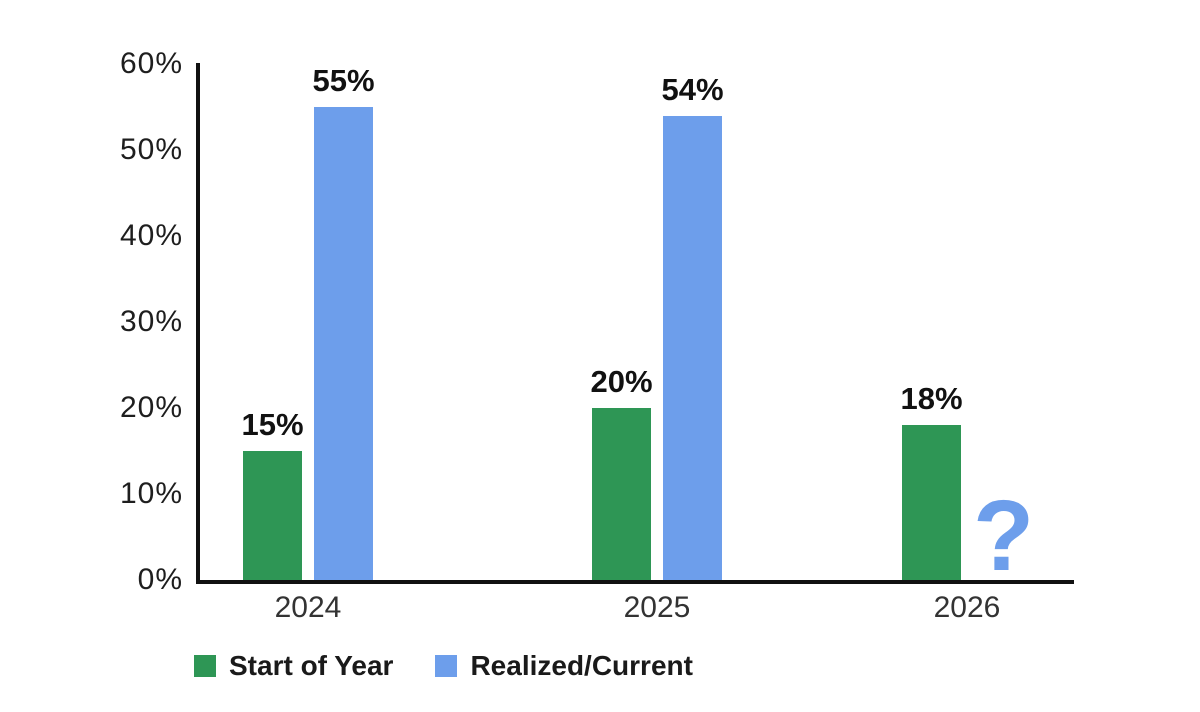 The image size is (1200, 712). I want to click on y-tick-label: 10%, so click(151, 493).